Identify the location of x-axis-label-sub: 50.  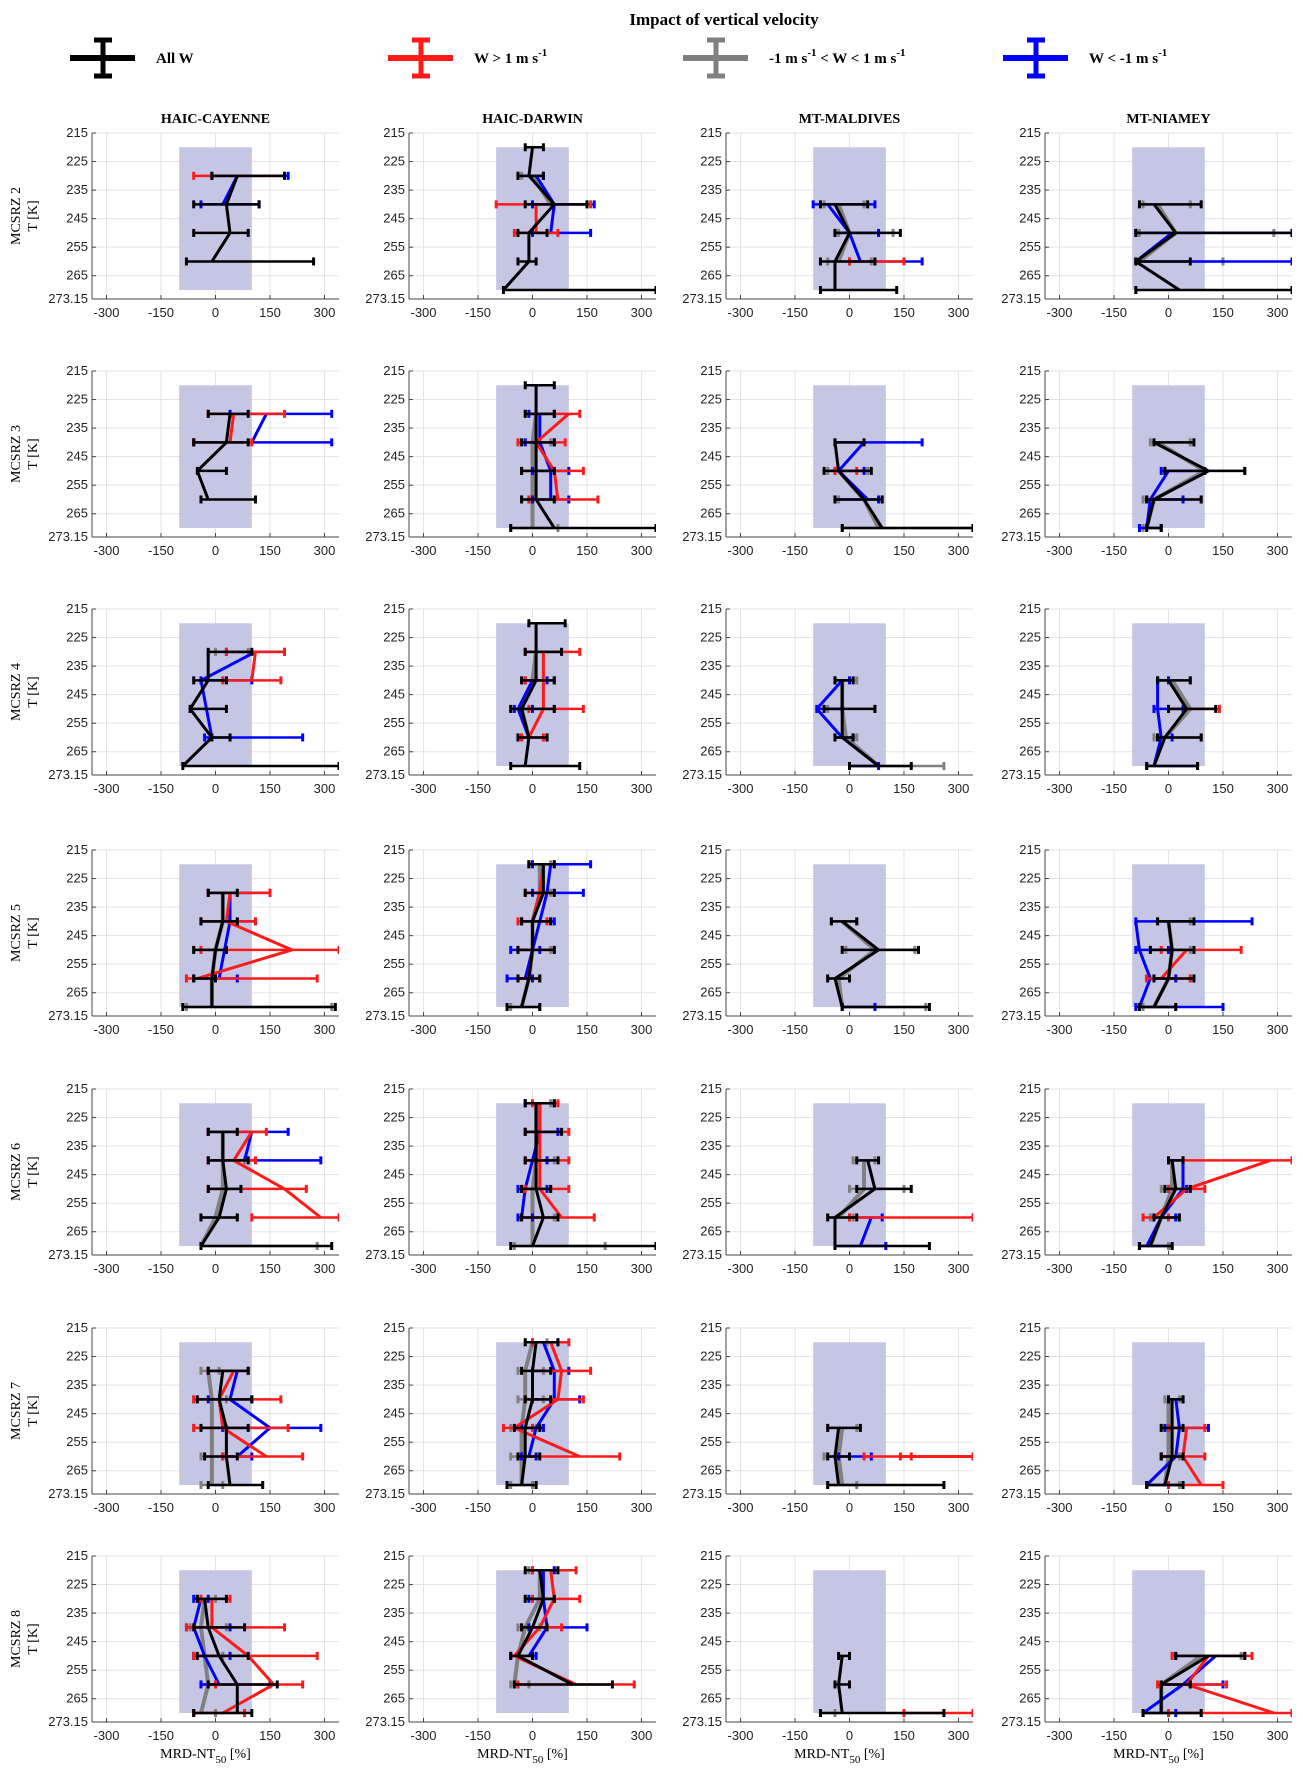
(855, 1760).